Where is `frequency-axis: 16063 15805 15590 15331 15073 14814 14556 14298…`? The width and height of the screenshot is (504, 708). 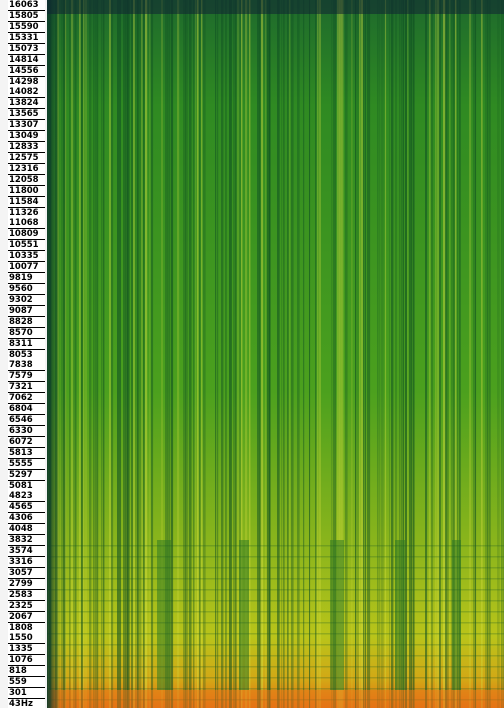 frequency-axis: 16063 15805 15590 15331 15073 14814 14556 14298… is located at coordinates (23, 354).